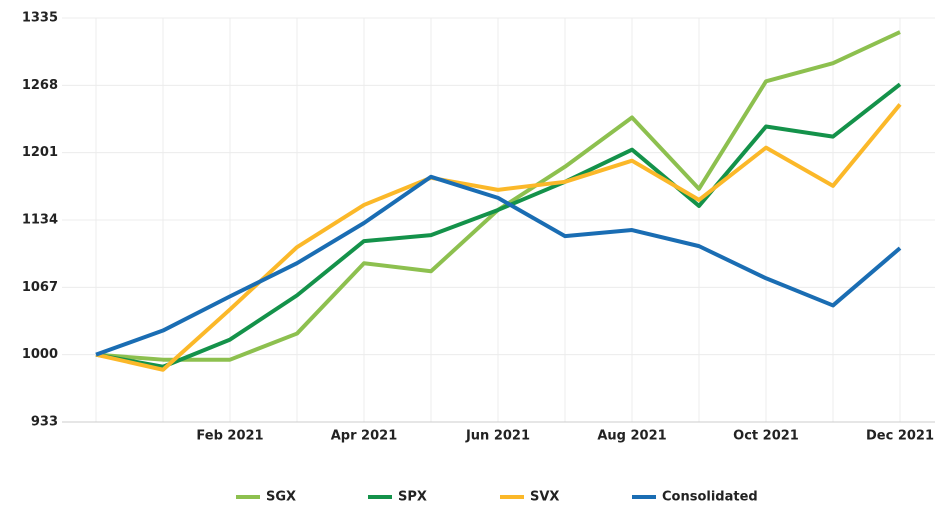 The image size is (952, 508). Describe the element at coordinates (40, 18) in the screenshot. I see `y-tick-label: 1335` at that location.